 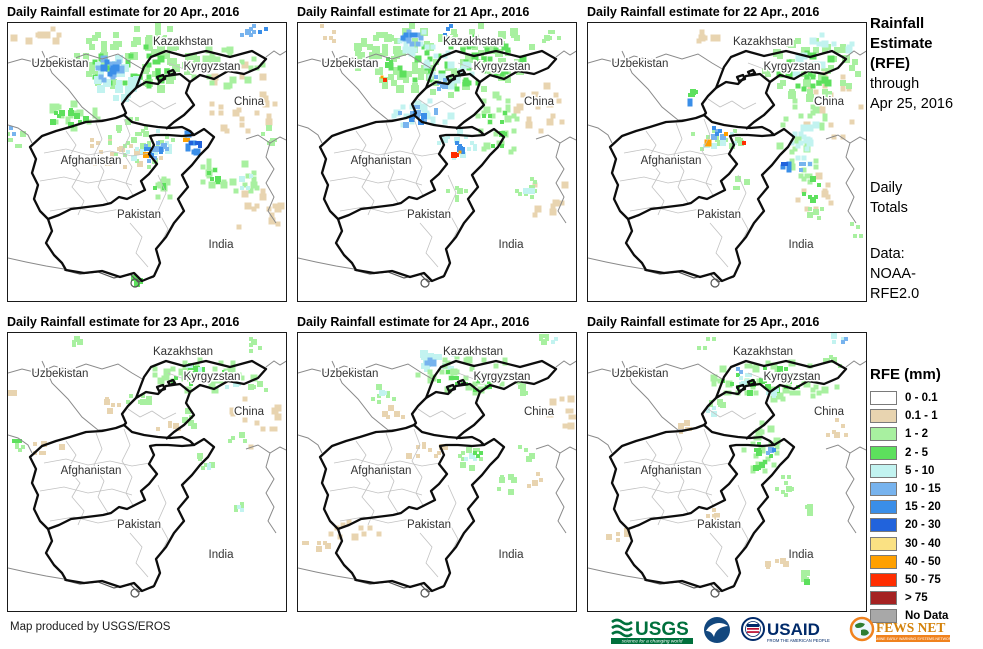 I want to click on legend-item: 10 - 15, so click(x=926, y=488).